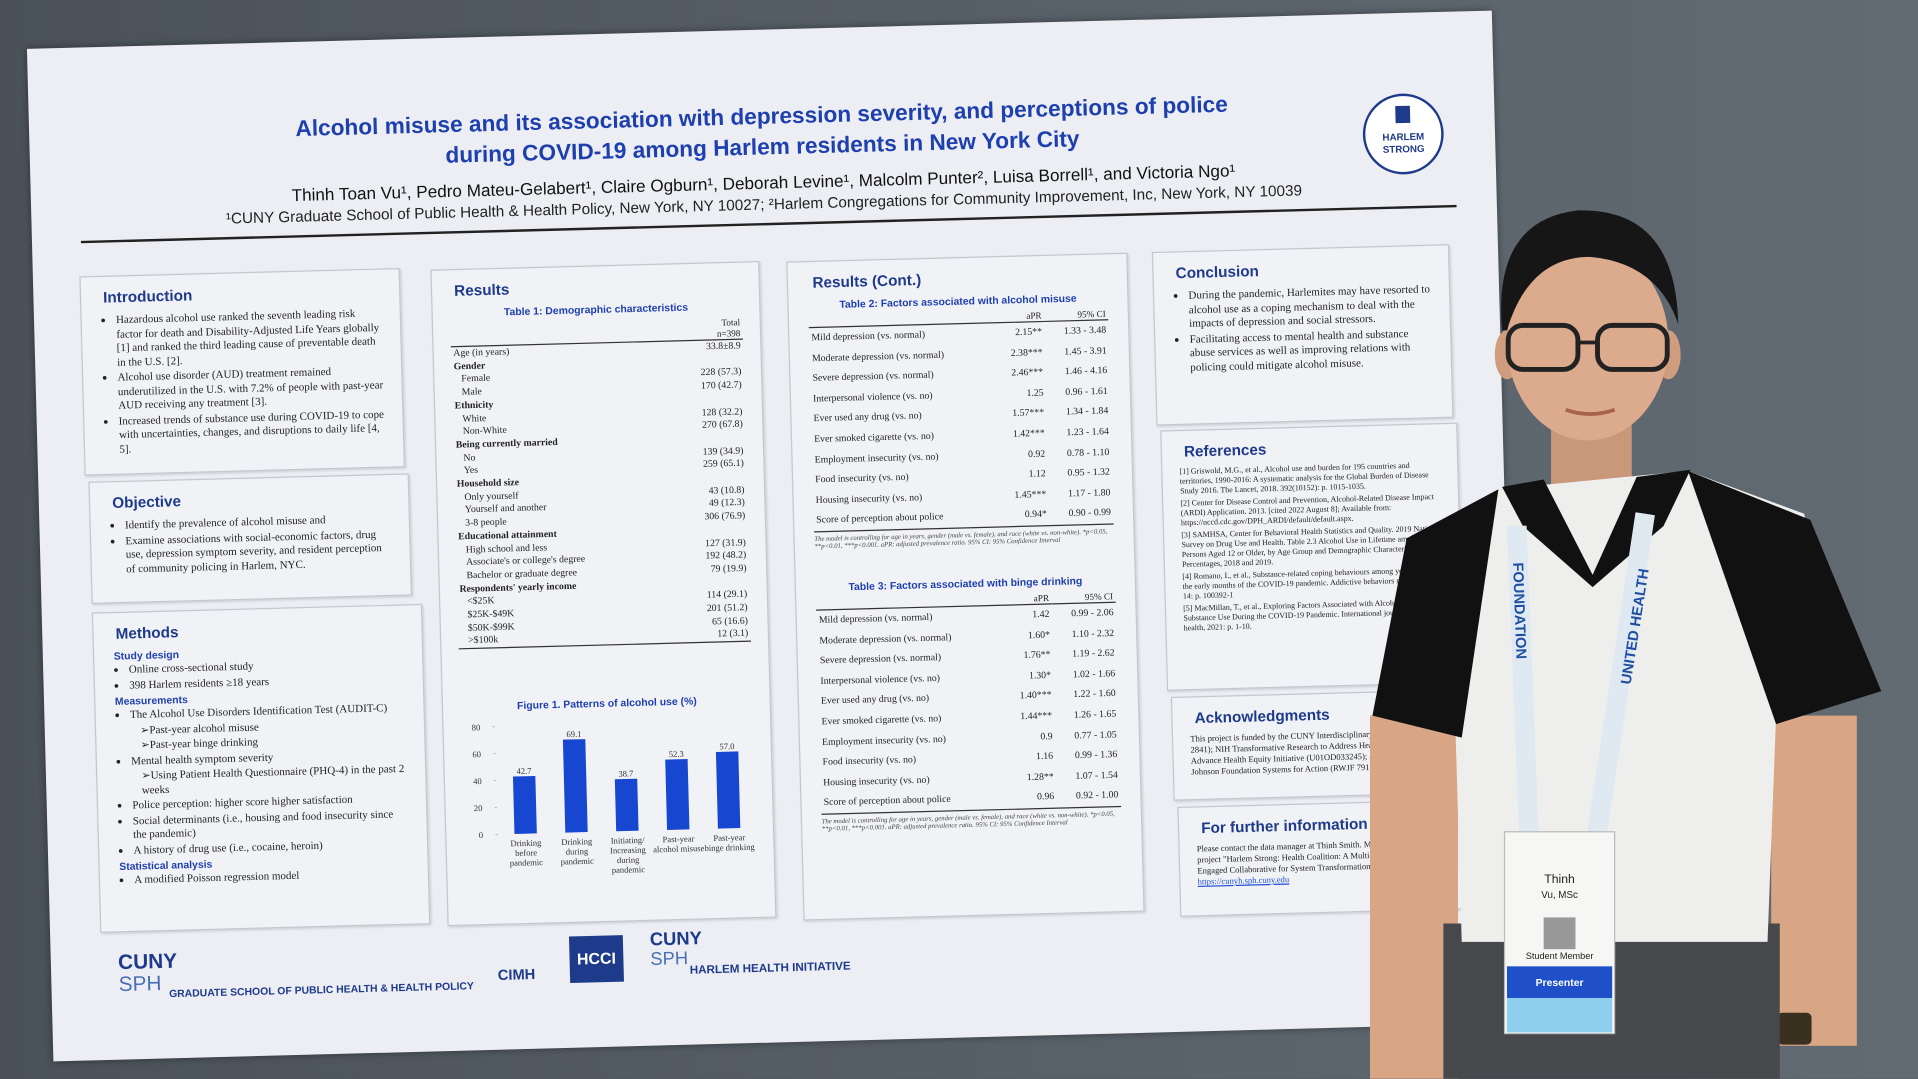 Image resolution: width=1918 pixels, height=1079 pixels. I want to click on y-tick-label: 20, so click(478, 808).